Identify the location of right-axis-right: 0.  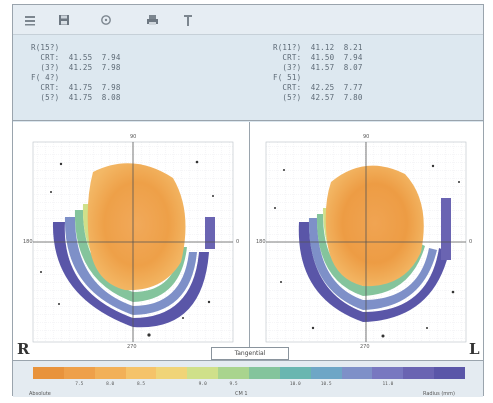
(471, 242).